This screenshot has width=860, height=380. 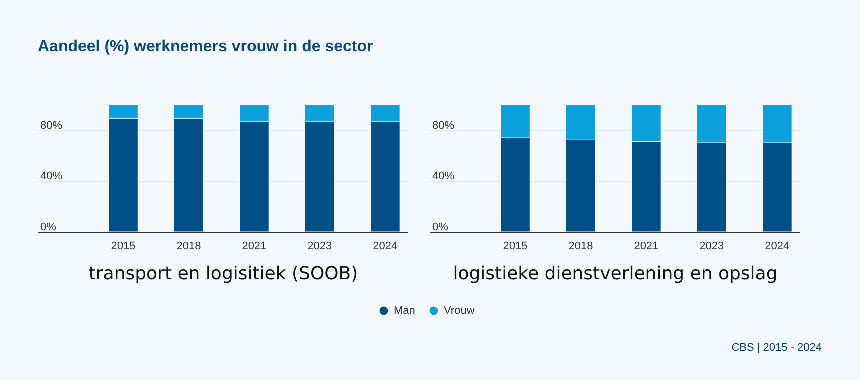 I want to click on legend-label: Man, so click(x=405, y=311).